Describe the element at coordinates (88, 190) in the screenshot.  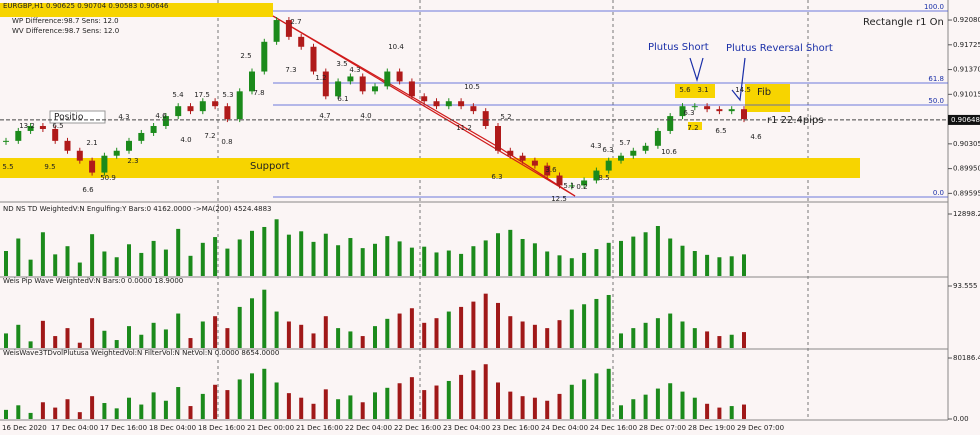
I see `wave-label: 6.6` at that location.